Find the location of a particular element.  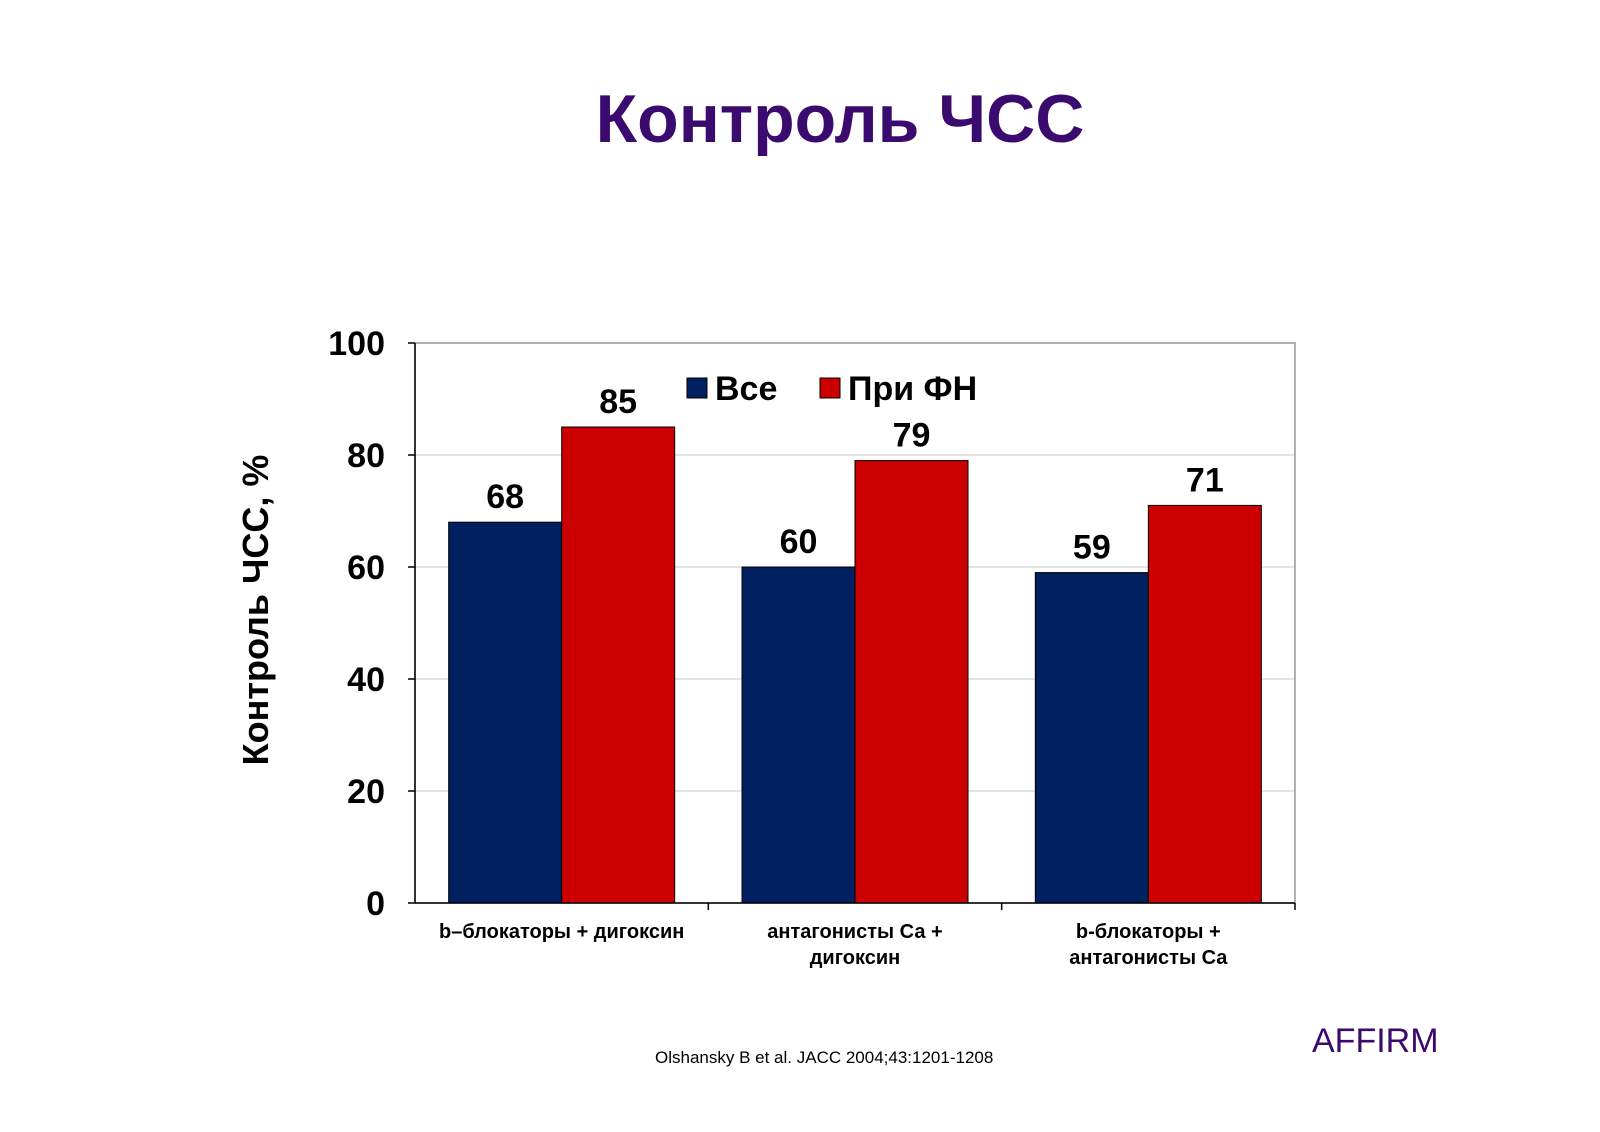

y-tick-label: 80 is located at coordinates (366, 456).